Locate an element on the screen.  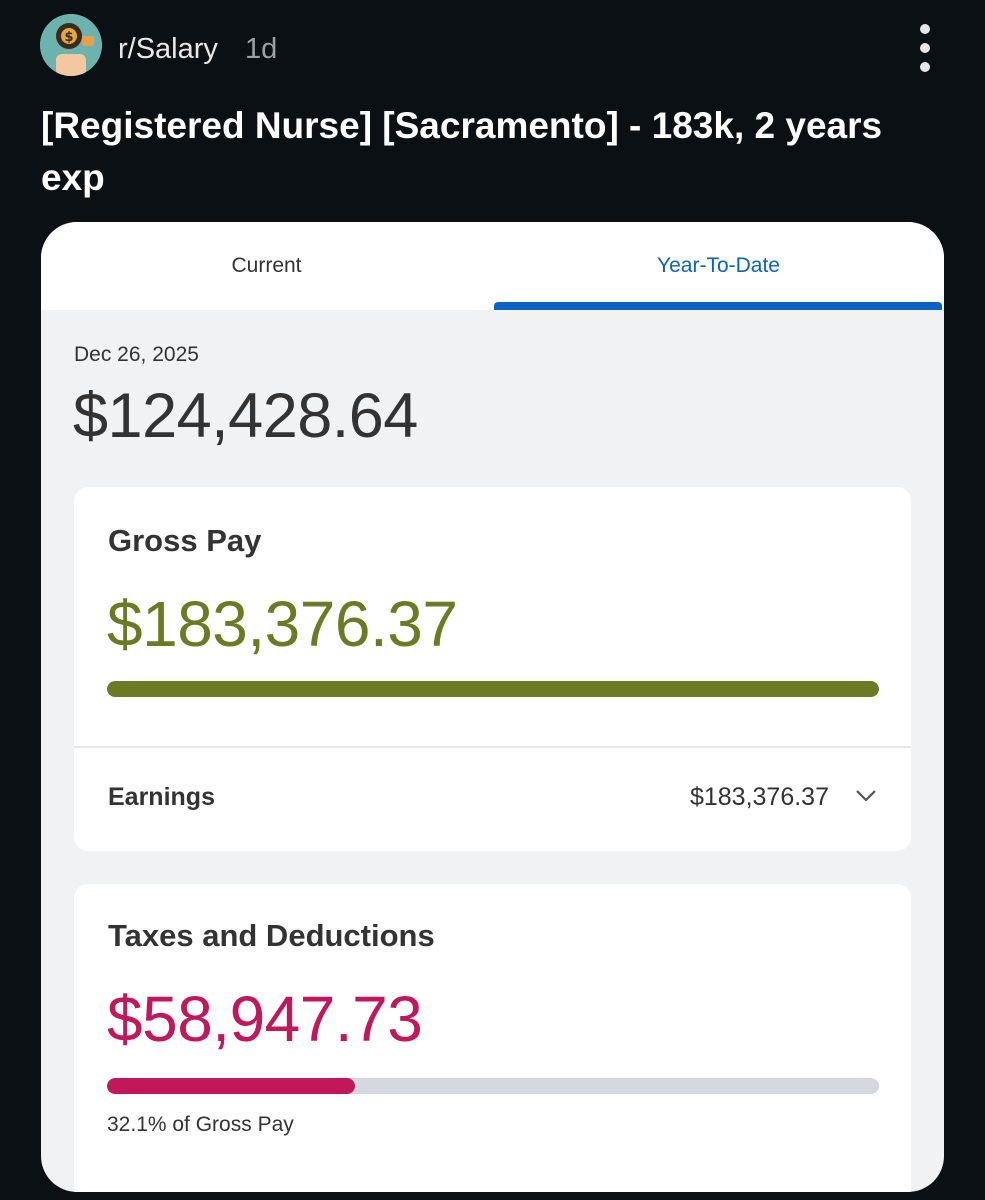
active-tab-indicator is located at coordinates (718, 306).